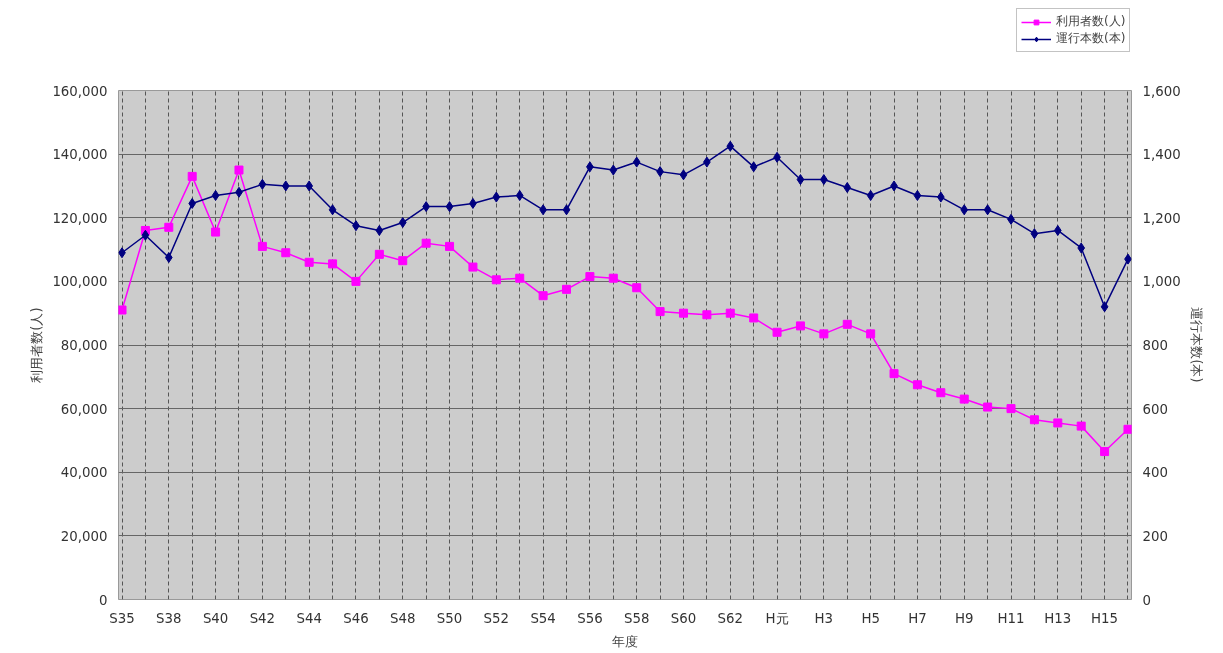  What do you see at coordinates (1155, 473) in the screenshot?
I see `y2-tick-label: 400` at bounding box center [1155, 473].